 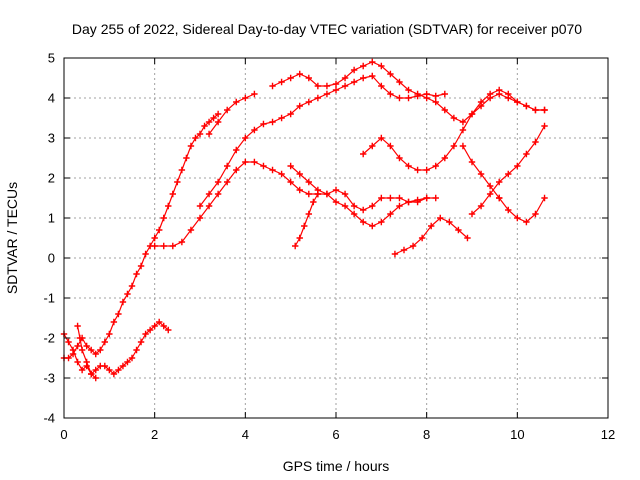 I want to click on y-axis-label: SDTVAR / TECUs, so click(x=12, y=238).